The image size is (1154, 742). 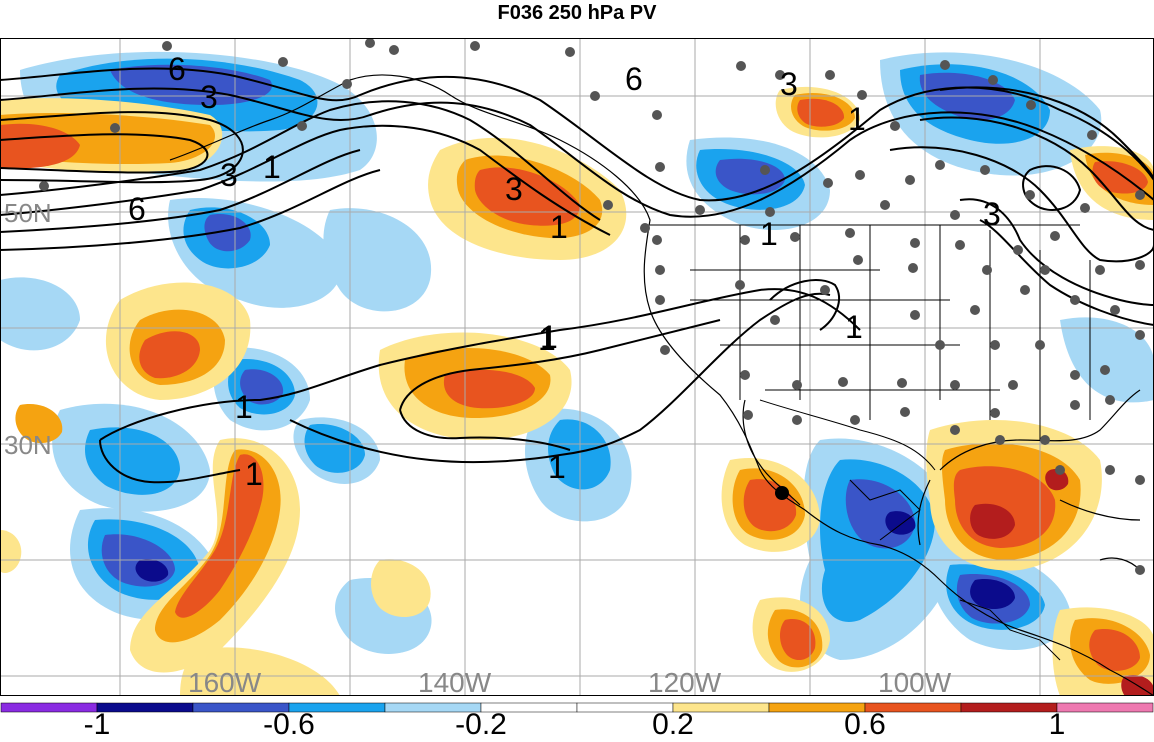 What do you see at coordinates (1057, 725) in the screenshot?
I see `colorbar-tick-label: 1` at bounding box center [1057, 725].